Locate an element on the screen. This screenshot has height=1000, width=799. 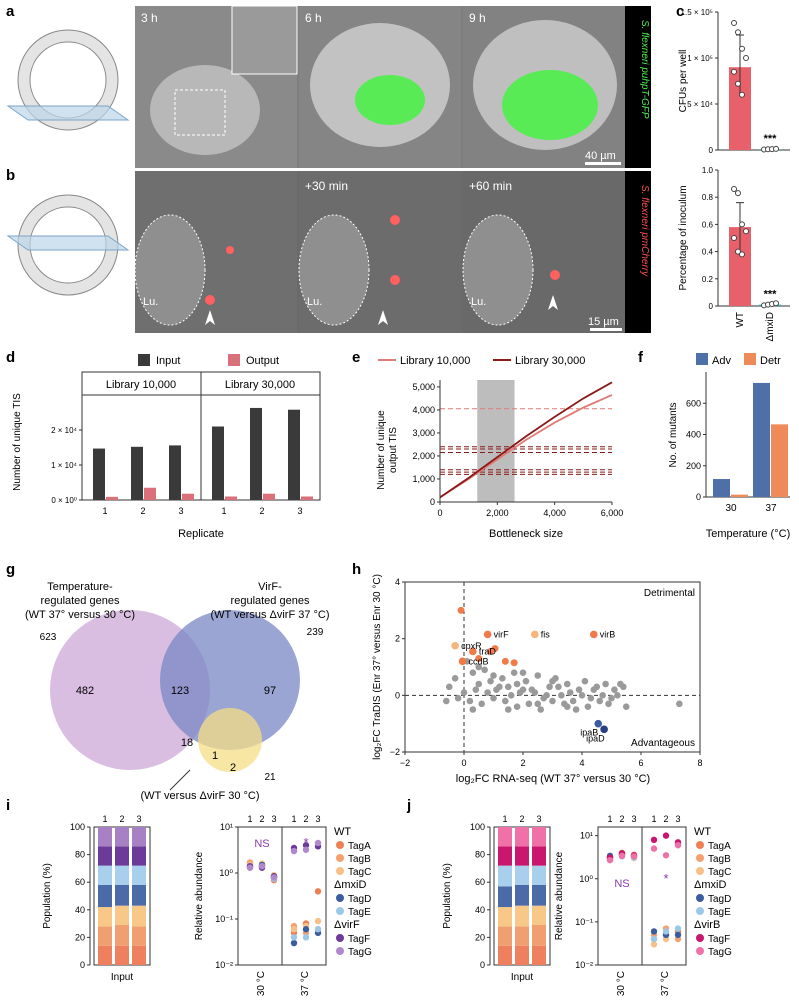
y-tick-label: 20 is located at coordinates (80, 937).